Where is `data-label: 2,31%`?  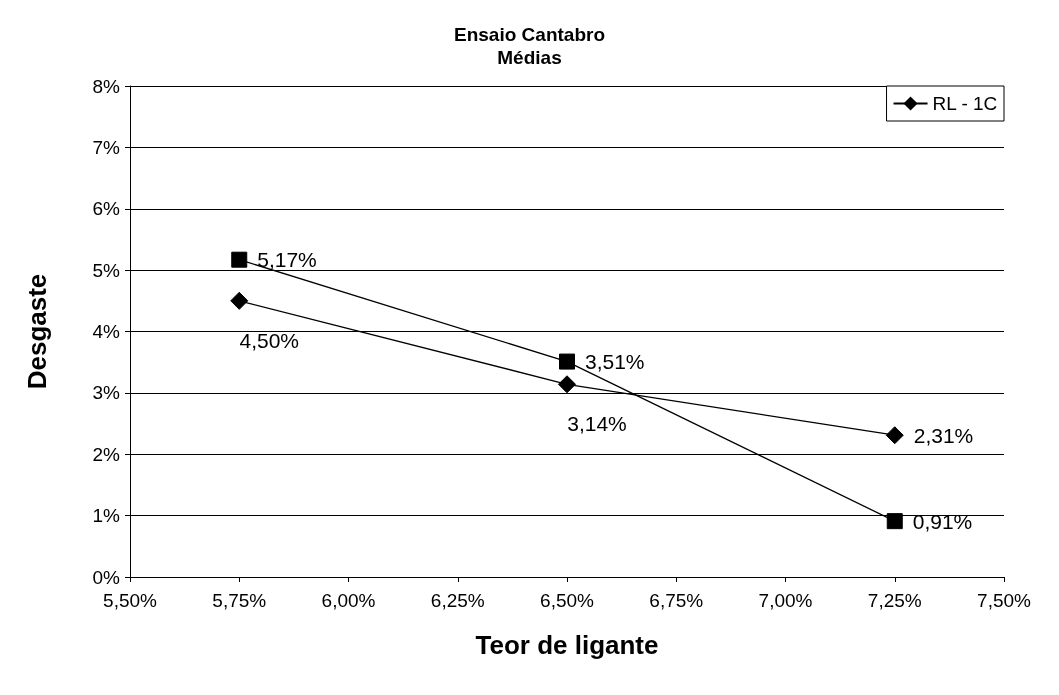
data-label: 2,31% is located at coordinates (943, 435).